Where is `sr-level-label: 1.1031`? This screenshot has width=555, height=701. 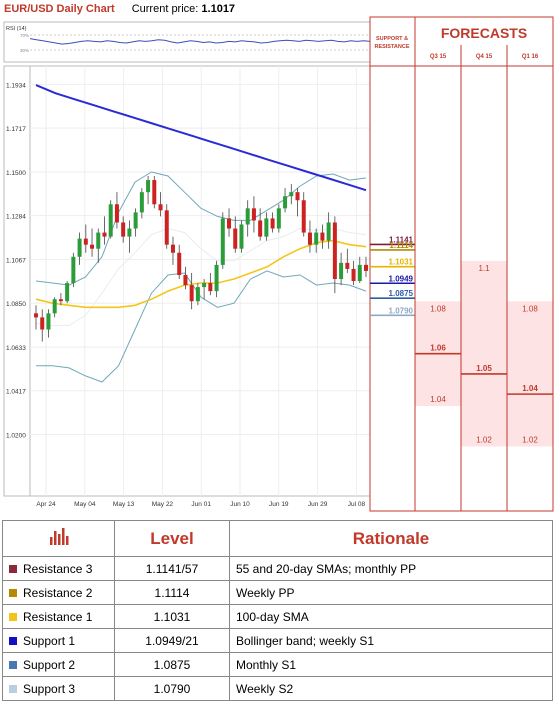 sr-level-label: 1.1031 is located at coordinates (401, 262).